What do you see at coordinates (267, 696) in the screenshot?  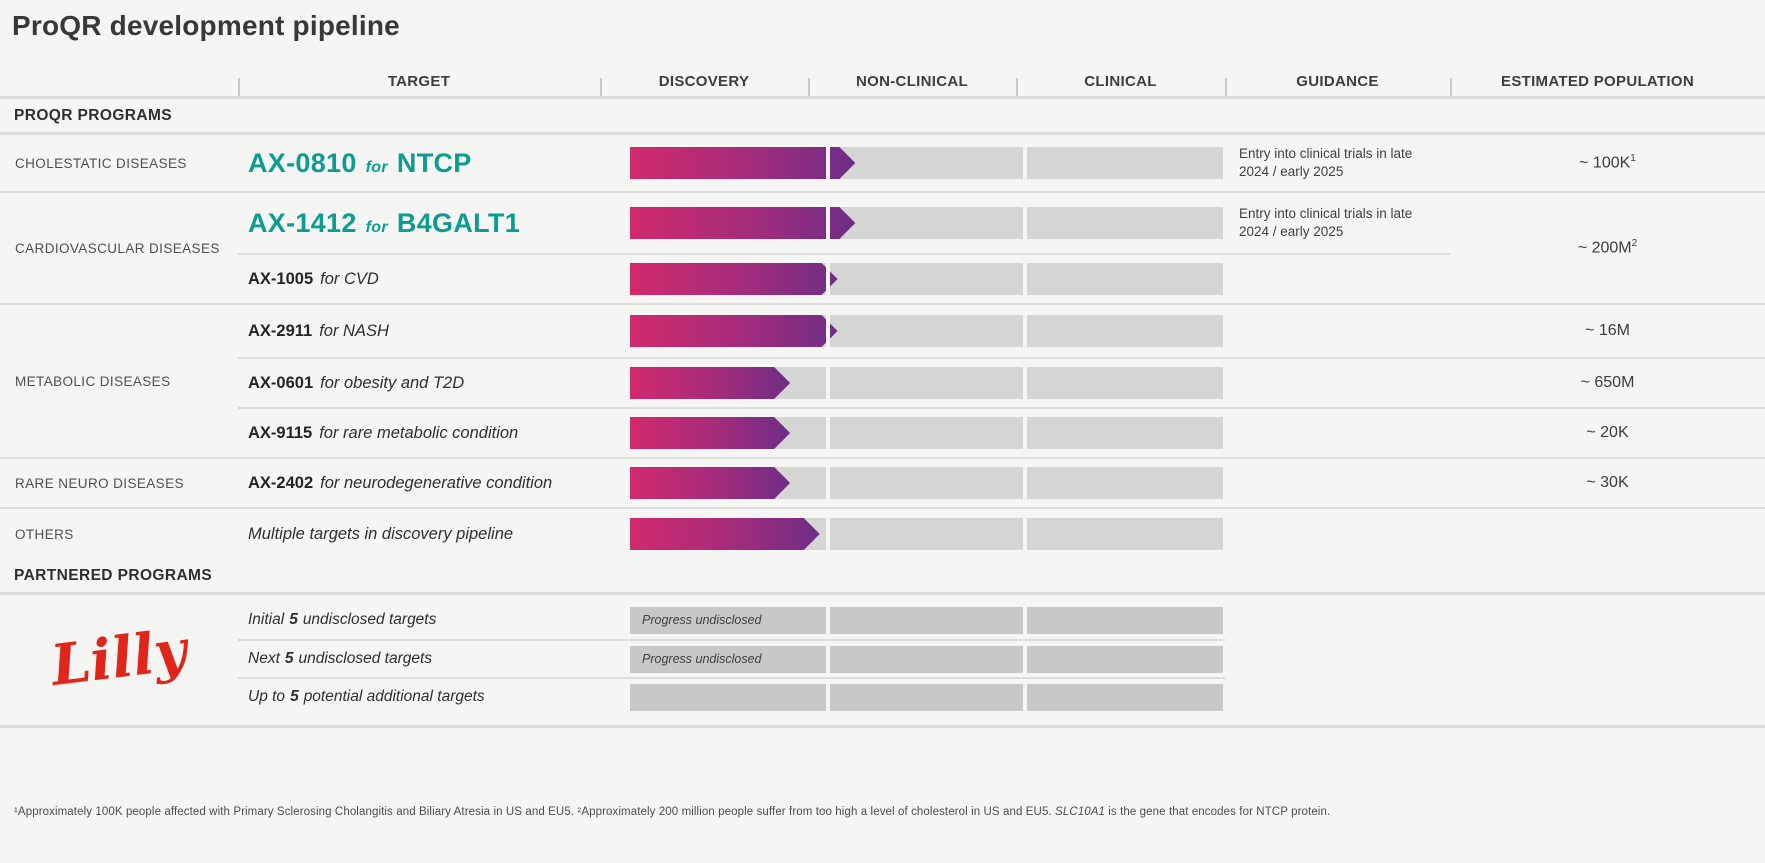 I see `target-text: Up to` at bounding box center [267, 696].